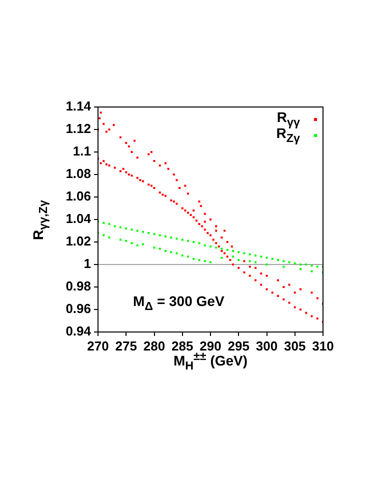 The image size is (382, 494). I want to click on x-tick-label: 300, so click(267, 346).